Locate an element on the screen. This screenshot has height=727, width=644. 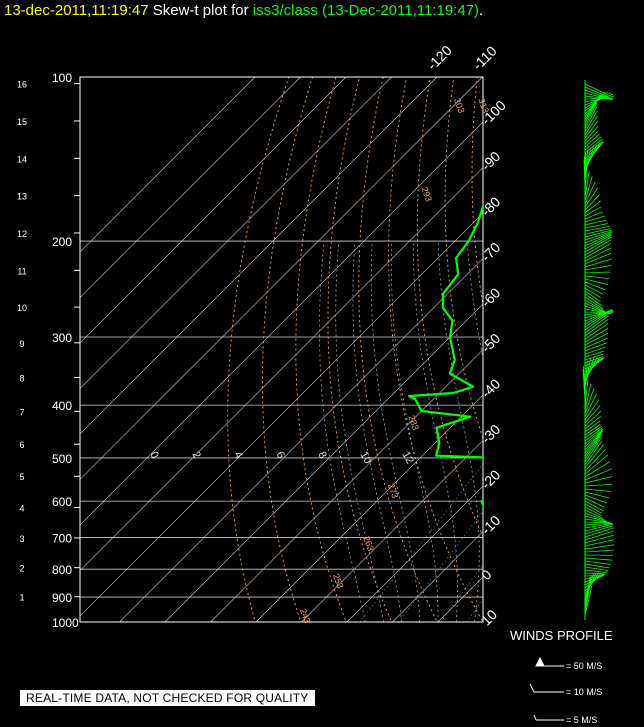
winds-profile-title: WINDS PROFILE is located at coordinates (561, 635).